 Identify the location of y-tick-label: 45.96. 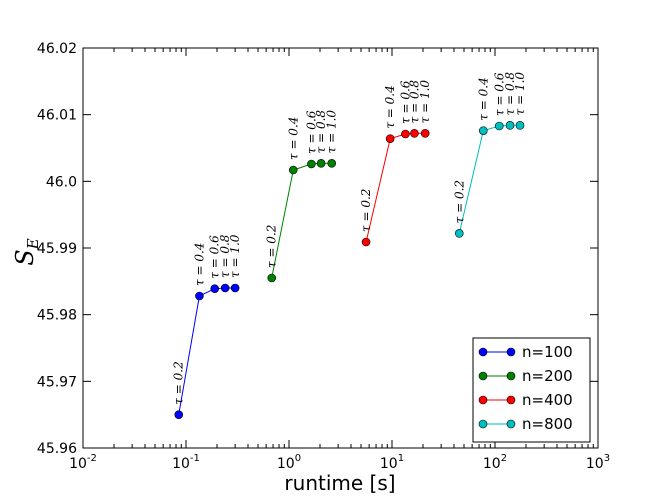
(57, 449).